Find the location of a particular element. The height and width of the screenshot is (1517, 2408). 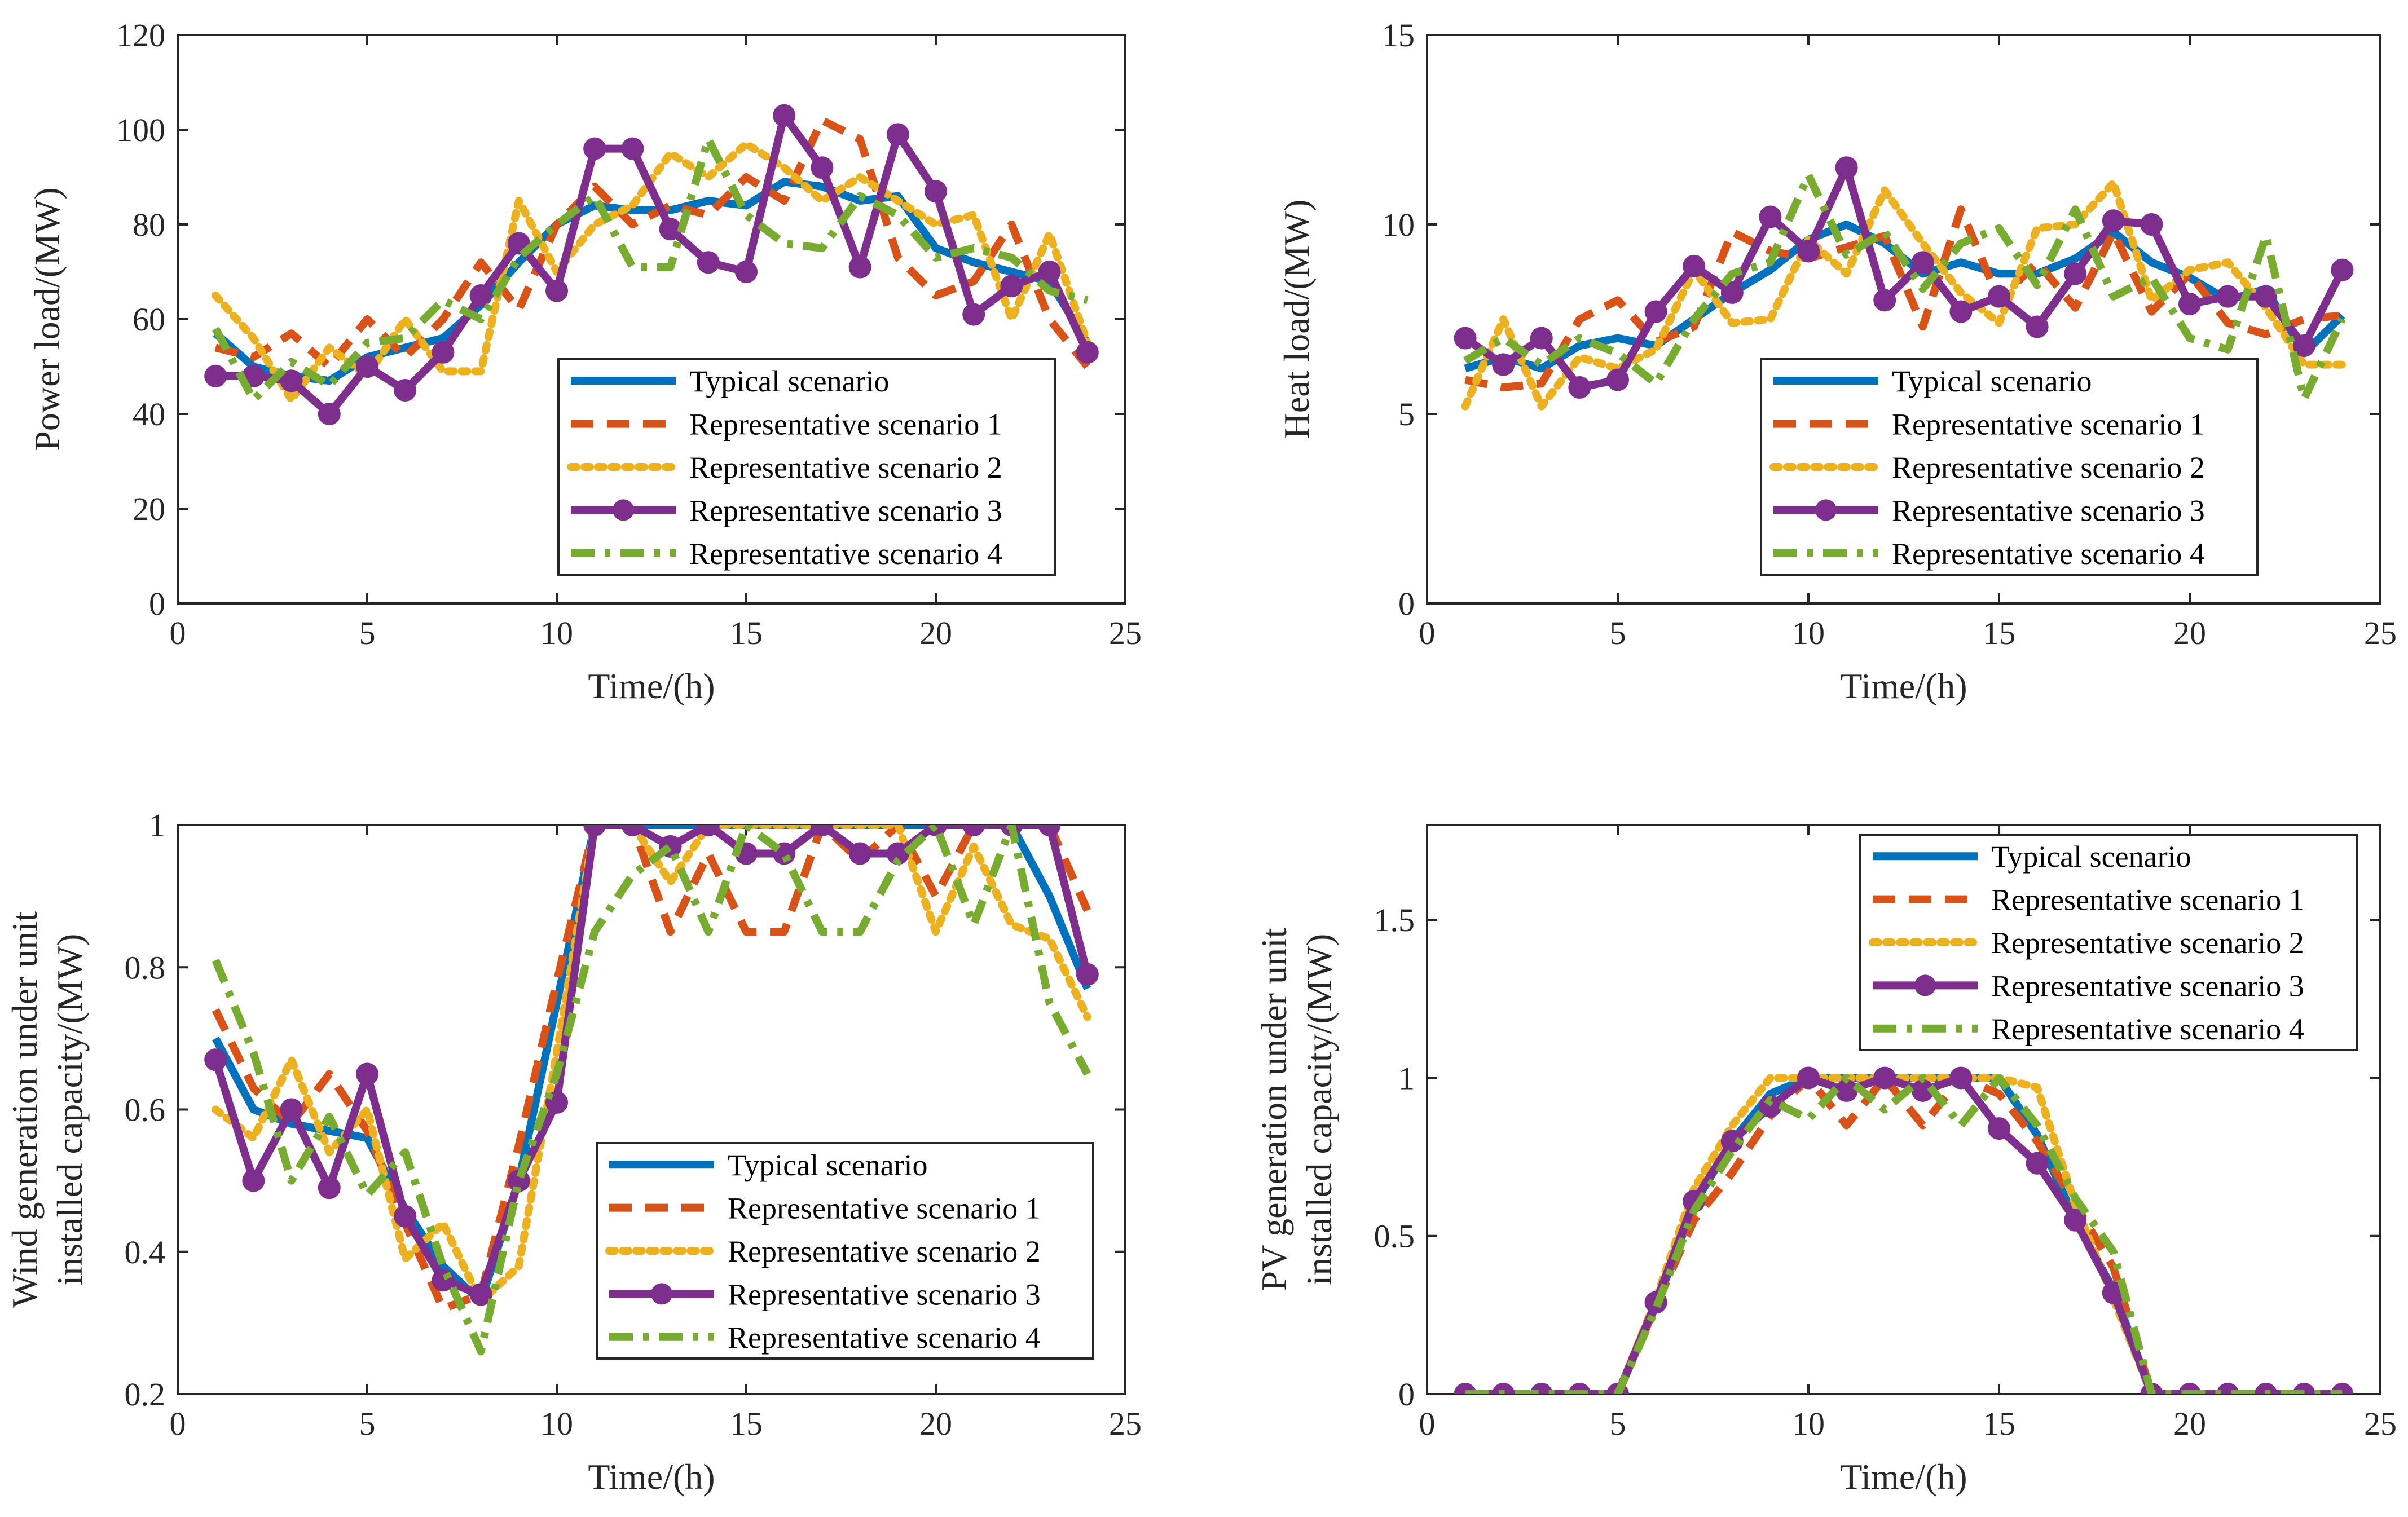

y-tick-label: 0.8 is located at coordinates (145, 968).